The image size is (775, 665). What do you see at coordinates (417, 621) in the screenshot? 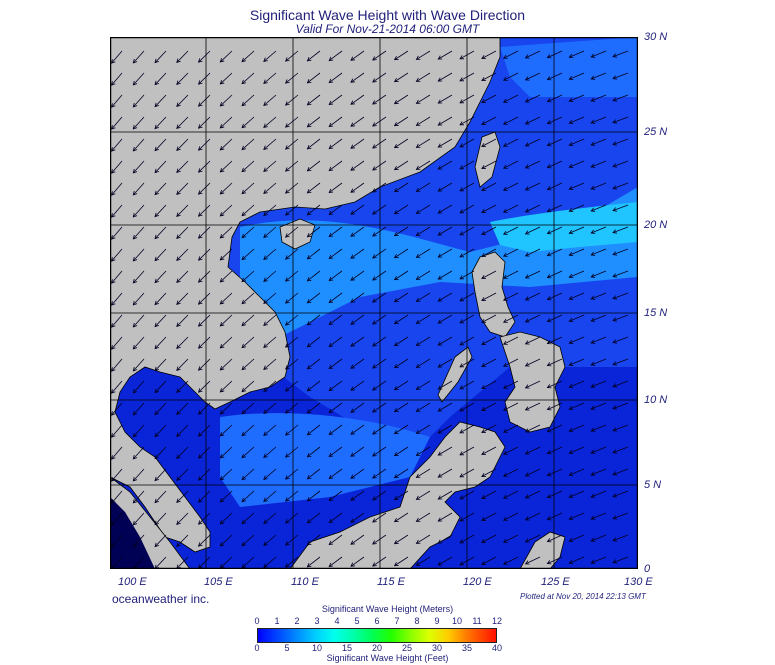
I see `legend-meter-tick: 8` at bounding box center [417, 621].